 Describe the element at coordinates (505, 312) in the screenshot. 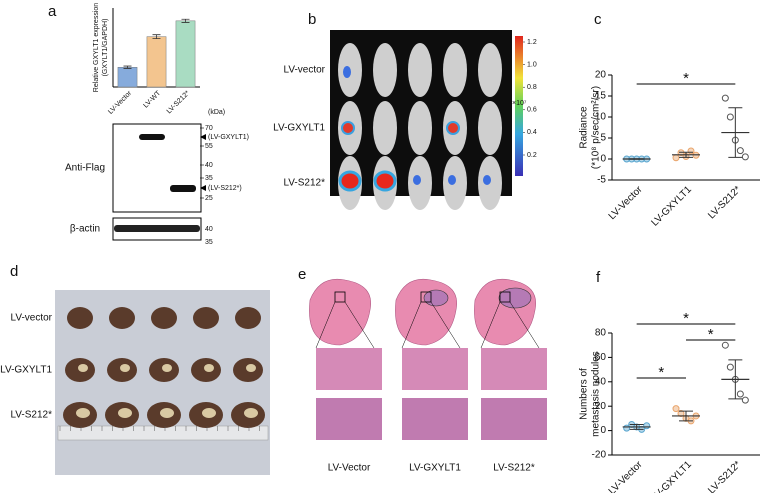

I see `lung-section` at that location.